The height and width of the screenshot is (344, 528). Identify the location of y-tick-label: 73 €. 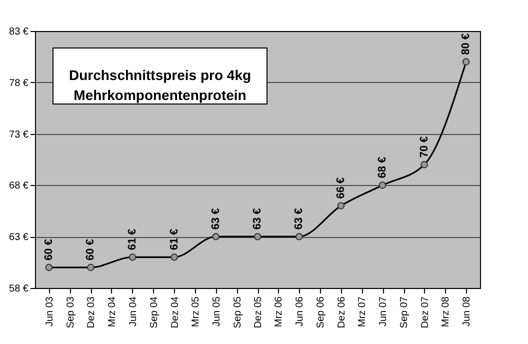
(19, 134).